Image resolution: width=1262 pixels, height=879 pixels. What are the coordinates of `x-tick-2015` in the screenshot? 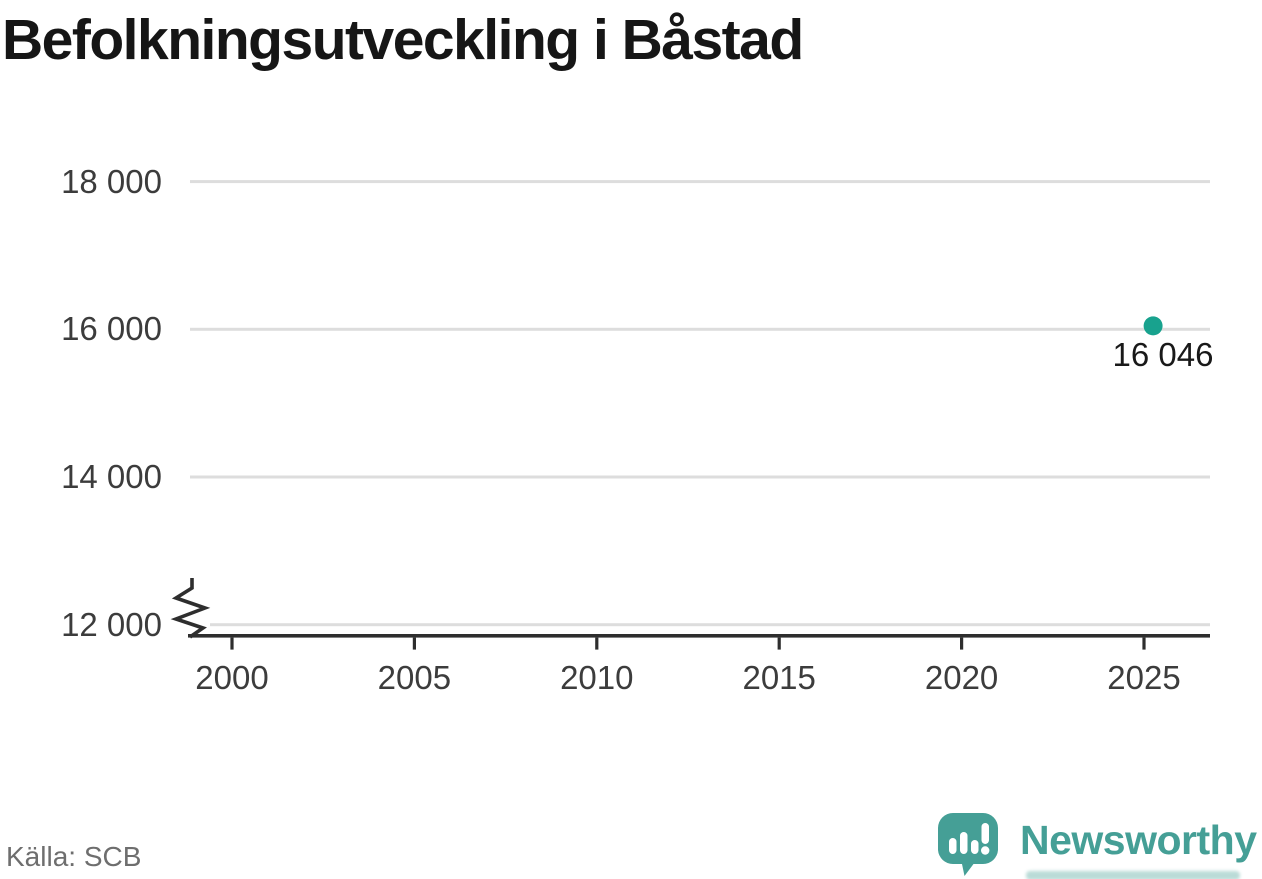 It's located at (779, 643).